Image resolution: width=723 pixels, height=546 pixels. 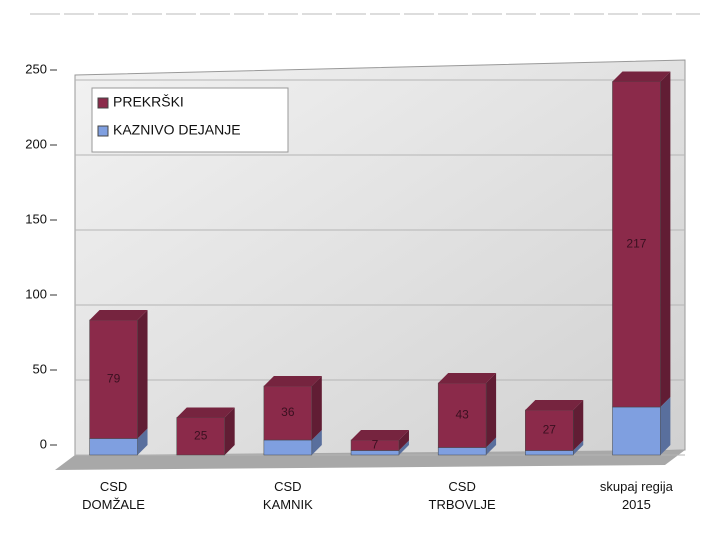 What do you see at coordinates (190, 120) in the screenshot?
I see `legend-box` at bounding box center [190, 120].